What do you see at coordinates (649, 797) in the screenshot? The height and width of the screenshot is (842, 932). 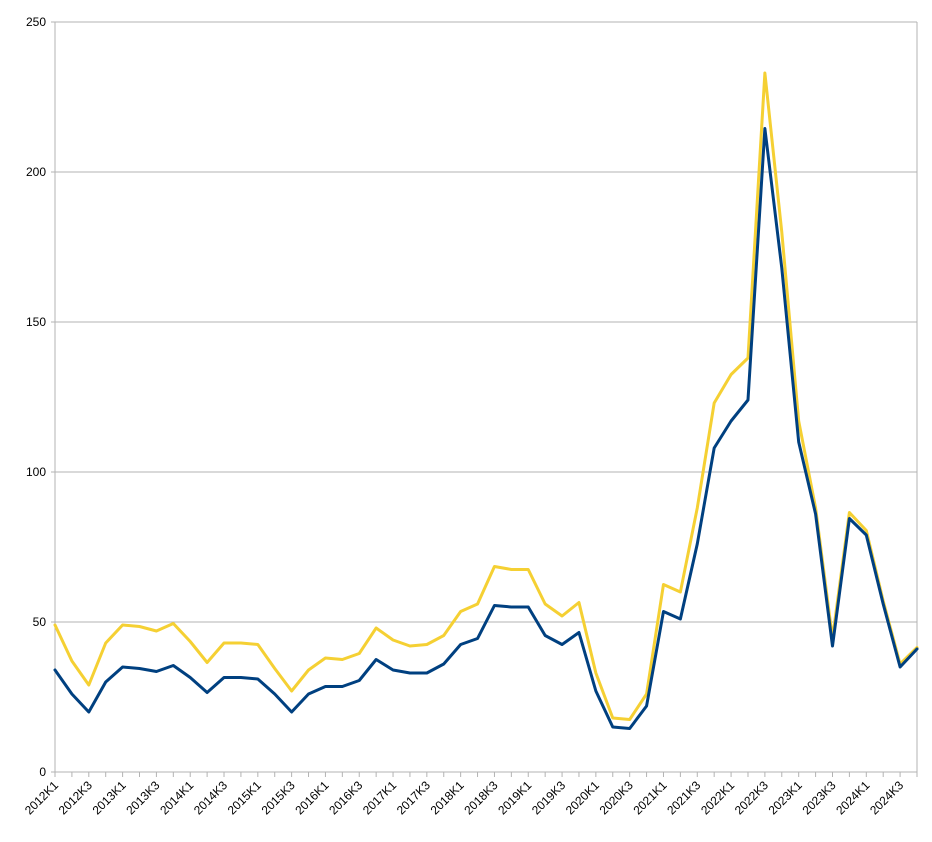 I see `x-tick-label: 2021K1` at bounding box center [649, 797].